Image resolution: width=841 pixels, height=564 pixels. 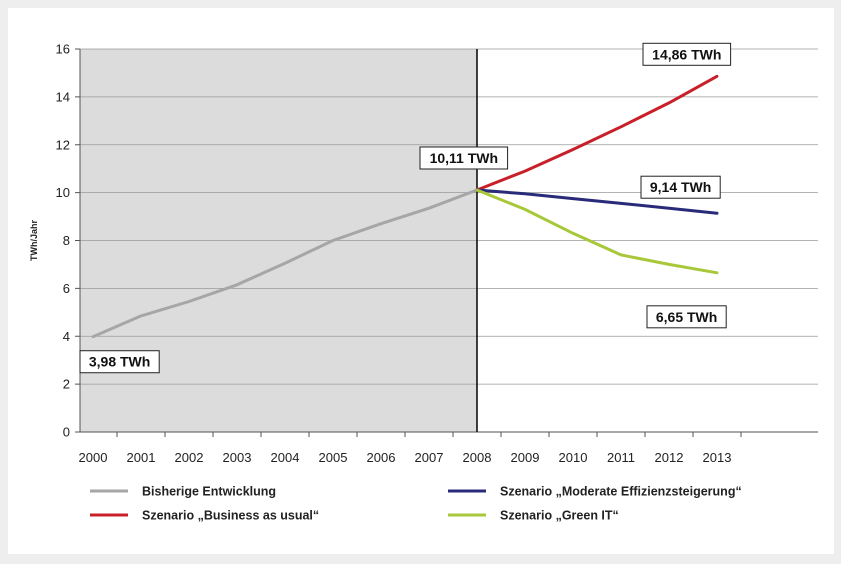 I want to click on legend-item: Szenario „Moderate Effizienzsteigerung“, so click(x=595, y=492).